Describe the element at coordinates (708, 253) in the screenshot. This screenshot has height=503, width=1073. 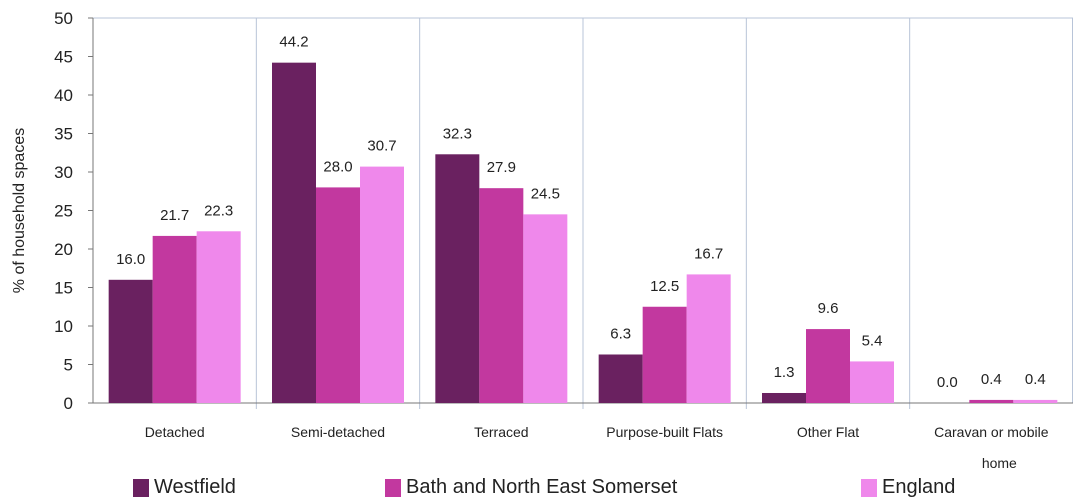
I see `data-label: 16.7` at that location.